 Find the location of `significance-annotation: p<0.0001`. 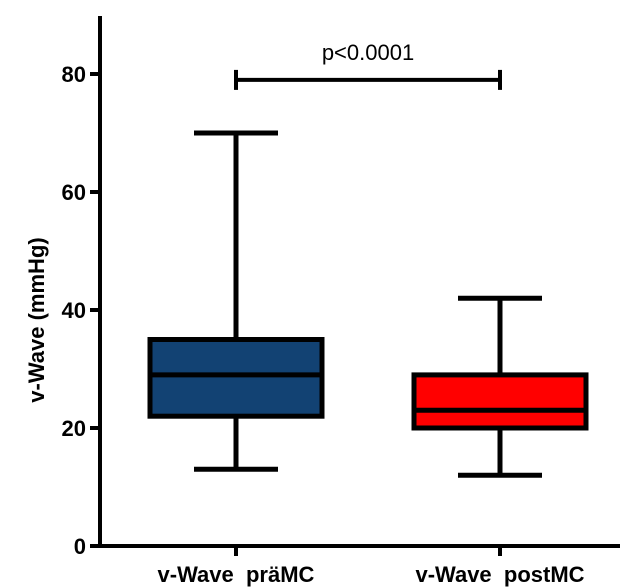

significance-annotation: p<0.0001 is located at coordinates (368, 65).